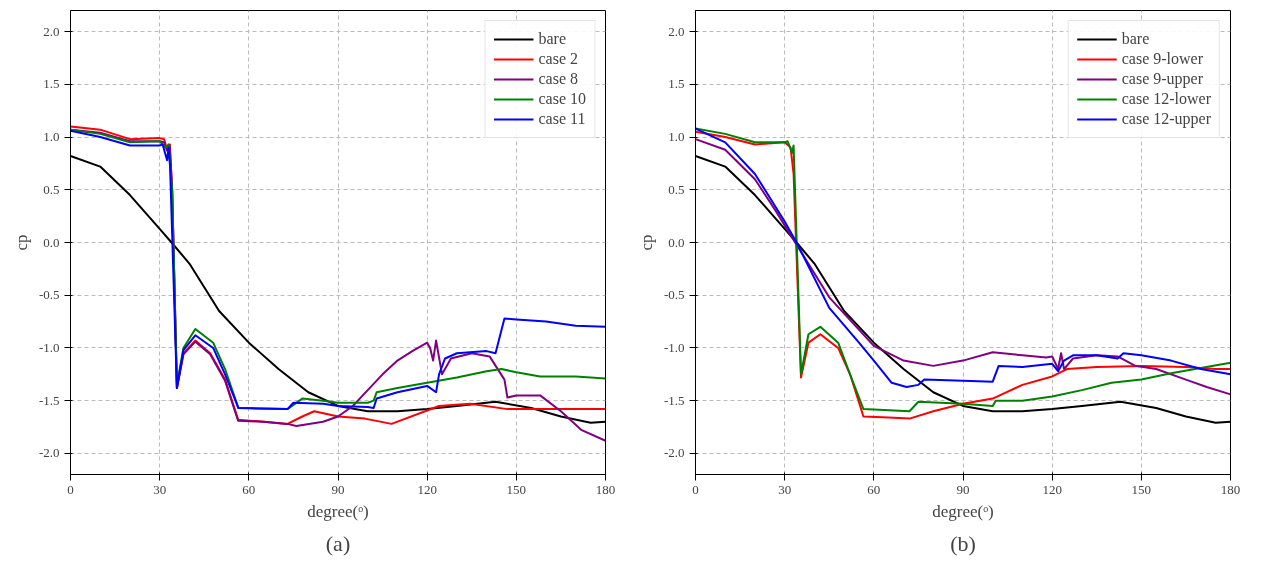 This screenshot has height=573, width=1267. What do you see at coordinates (338, 543) in the screenshot?
I see `text: (a)` at bounding box center [338, 543].